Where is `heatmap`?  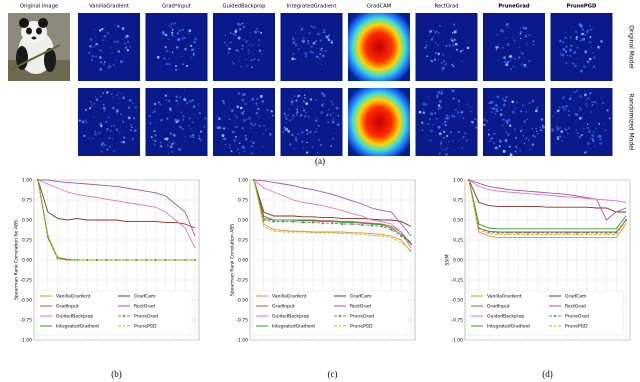
heatmap is located at coordinates (379, 122).